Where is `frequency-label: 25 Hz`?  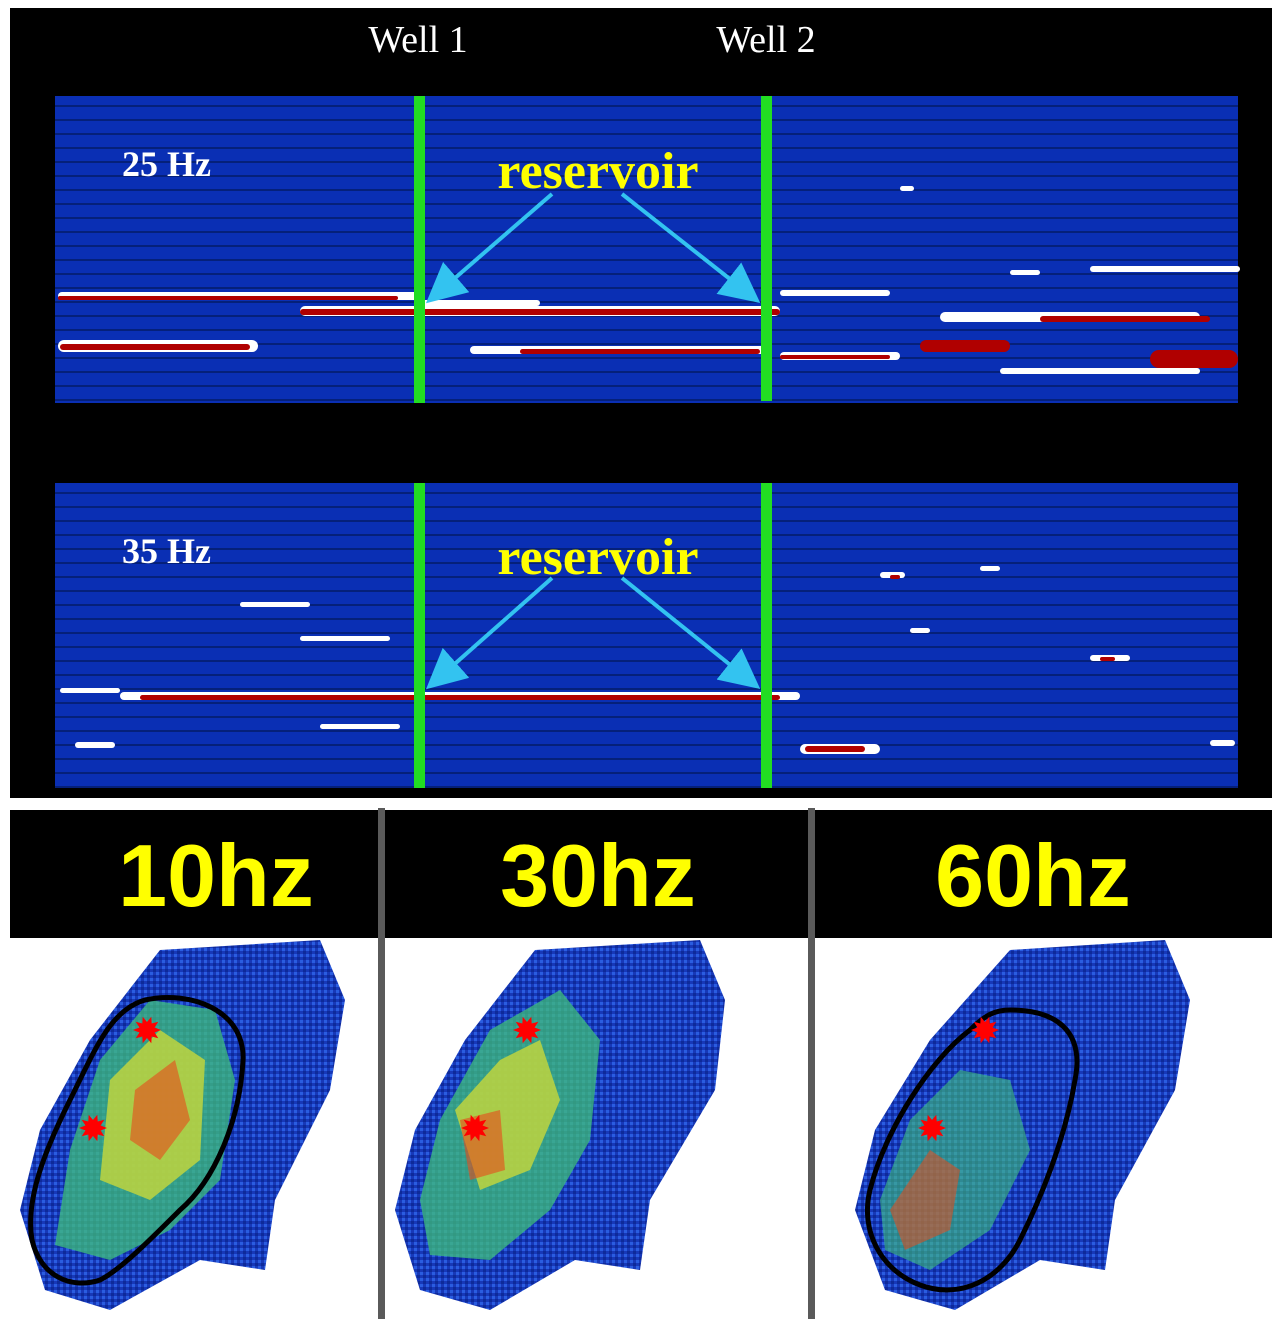
frequency-label: 25 Hz is located at coordinates (166, 164).